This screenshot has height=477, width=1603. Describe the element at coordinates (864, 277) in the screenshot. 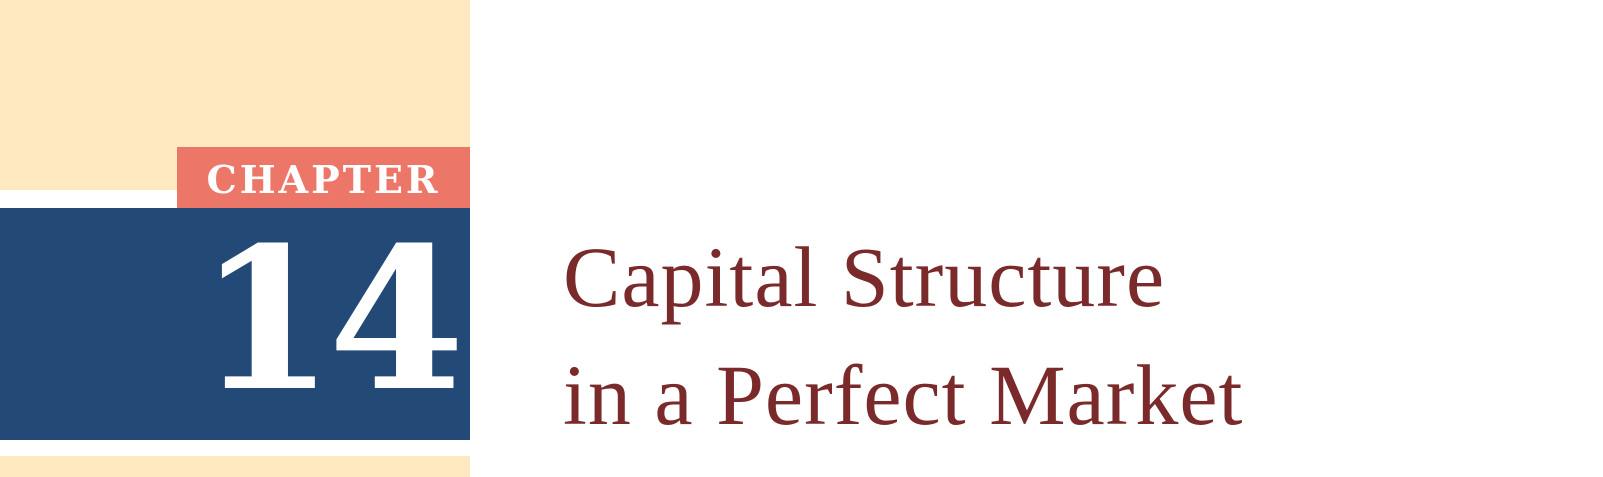

I see `chapter-title-line-1: Capital Structure` at that location.